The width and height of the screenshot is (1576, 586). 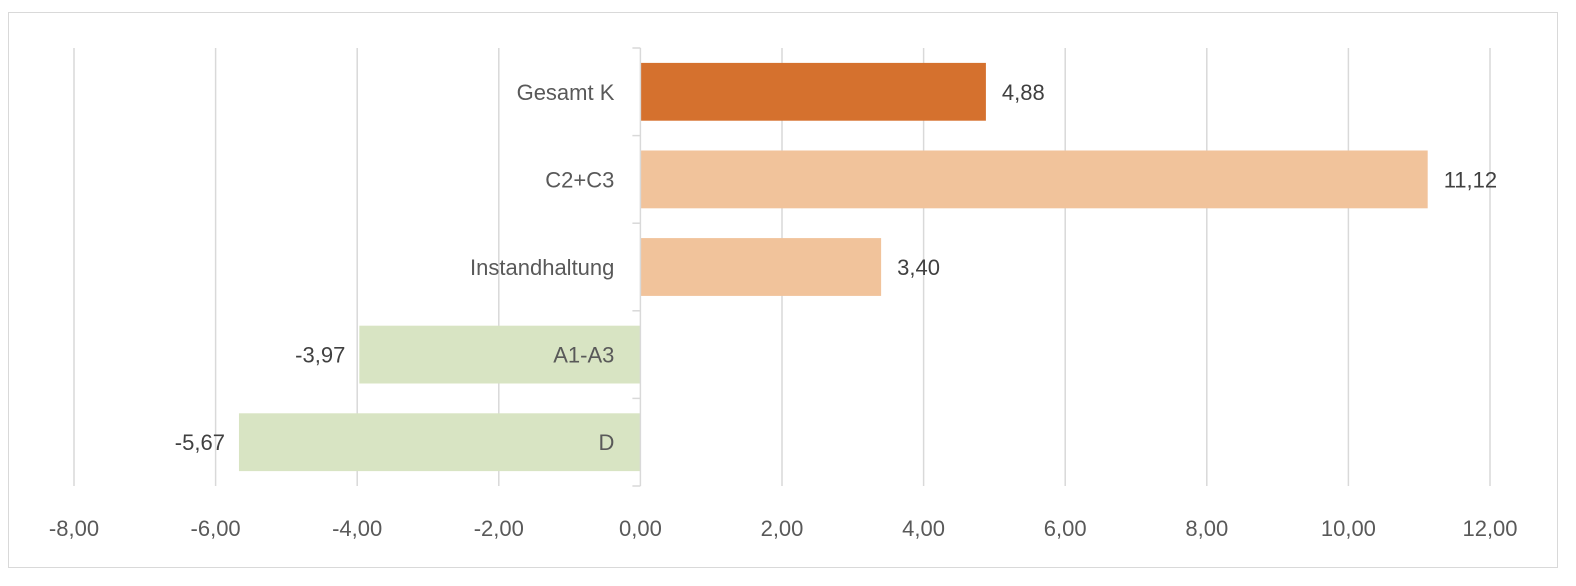 What do you see at coordinates (1348, 528) in the screenshot?
I see `x-tick-label: 10,00` at bounding box center [1348, 528].